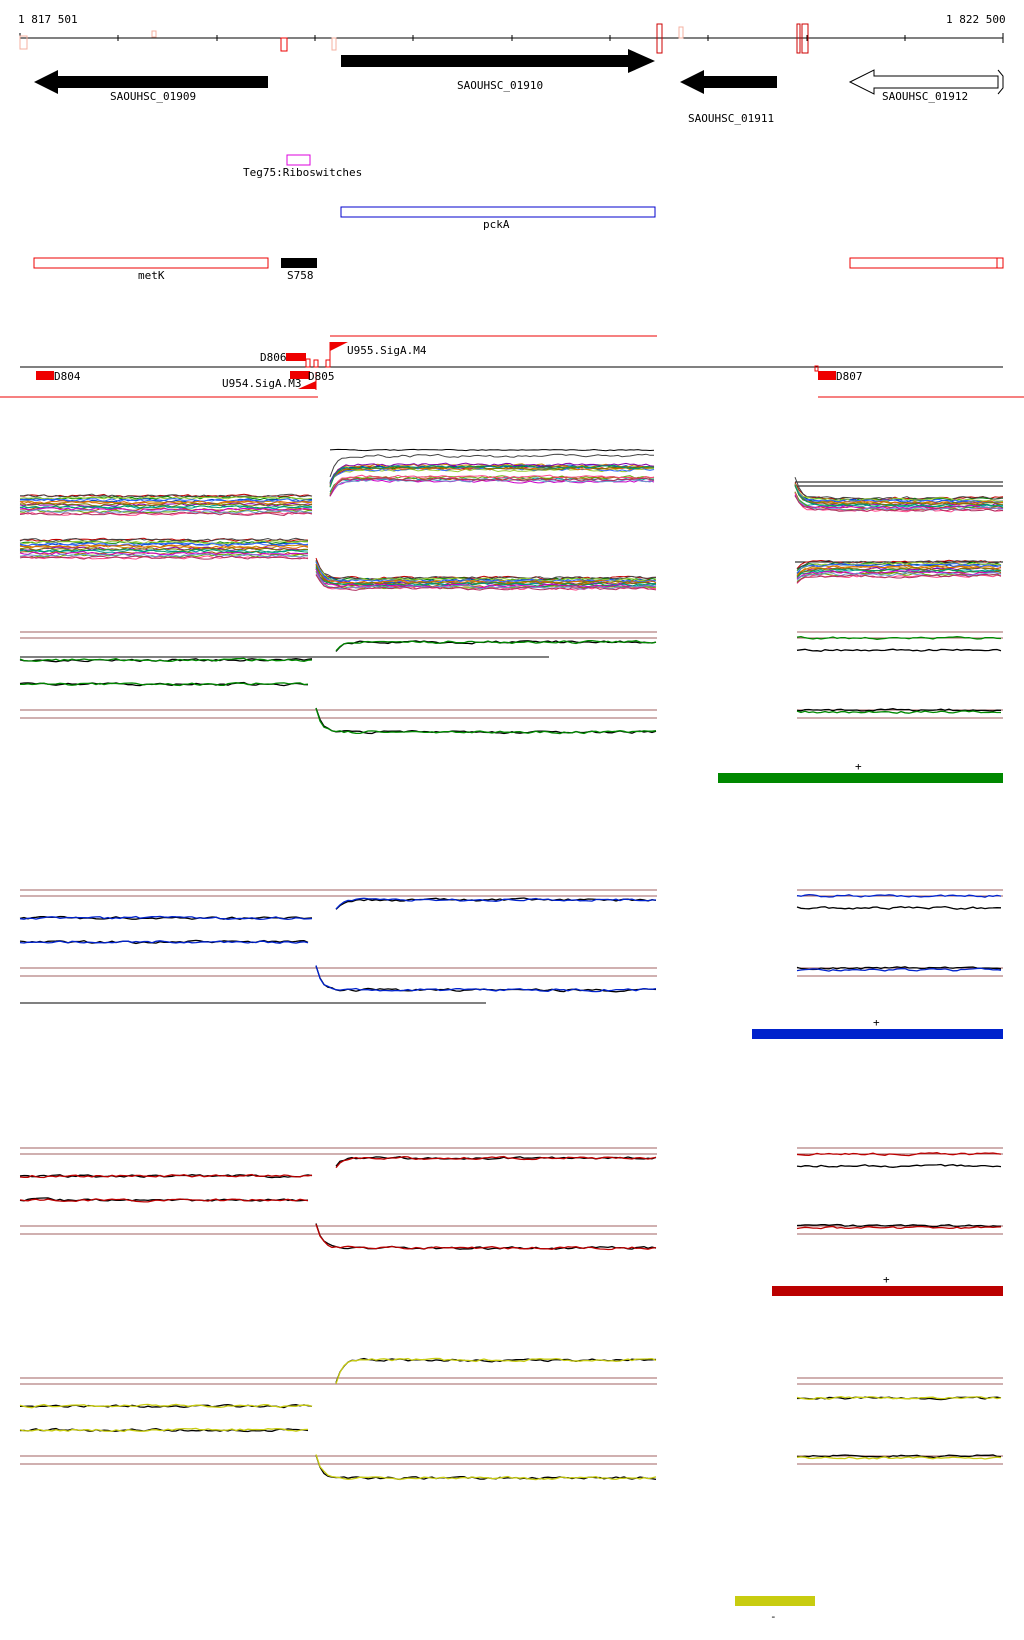 The image size is (1024, 1640). What do you see at coordinates (273, 357) in the screenshot?
I see `segment-label-d806: D806` at bounding box center [273, 357].